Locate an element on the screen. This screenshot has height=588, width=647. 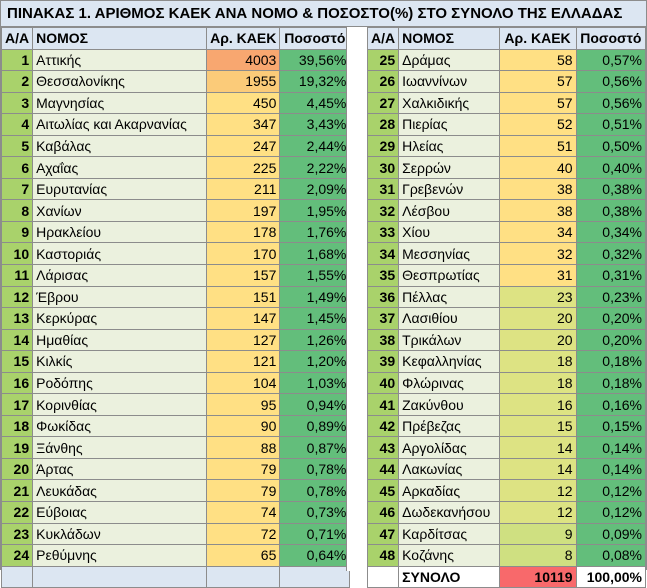
prefecture-cell: Πιερίας is located at coordinates (449, 124).